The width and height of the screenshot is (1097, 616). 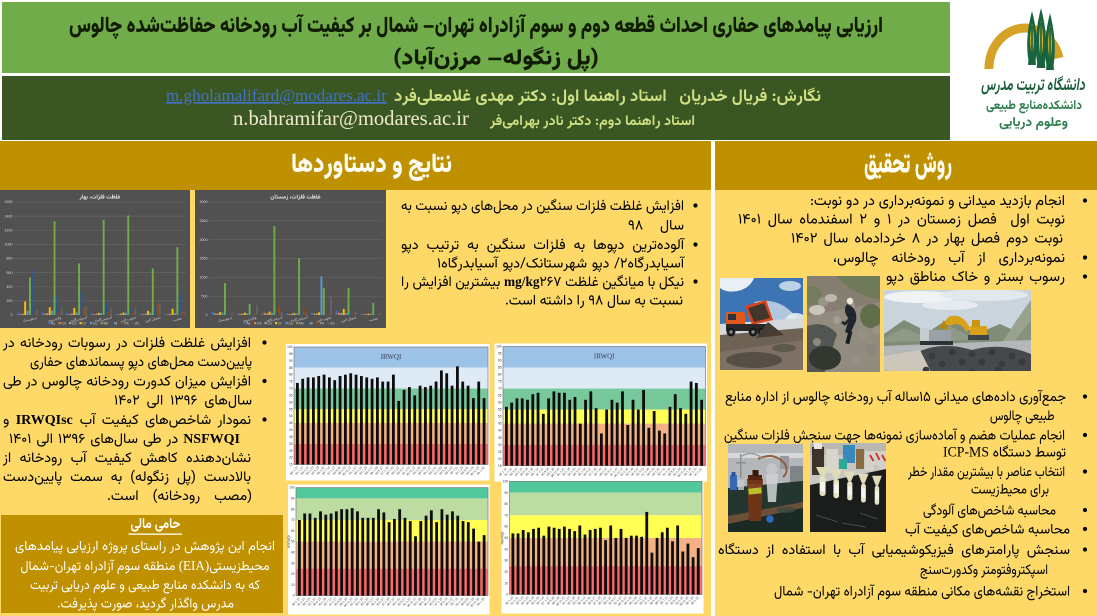 What do you see at coordinates (322, 601) in the screenshot?
I see `svg-text: 95.1.25` at bounding box center [322, 601].